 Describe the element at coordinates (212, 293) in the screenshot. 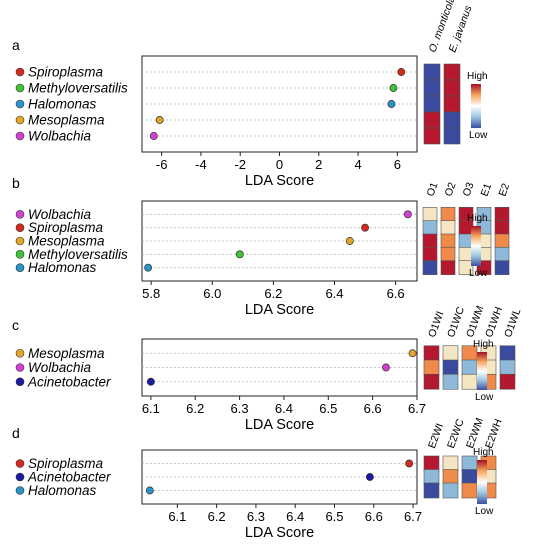

I see `tick-label: 6.0` at that location.